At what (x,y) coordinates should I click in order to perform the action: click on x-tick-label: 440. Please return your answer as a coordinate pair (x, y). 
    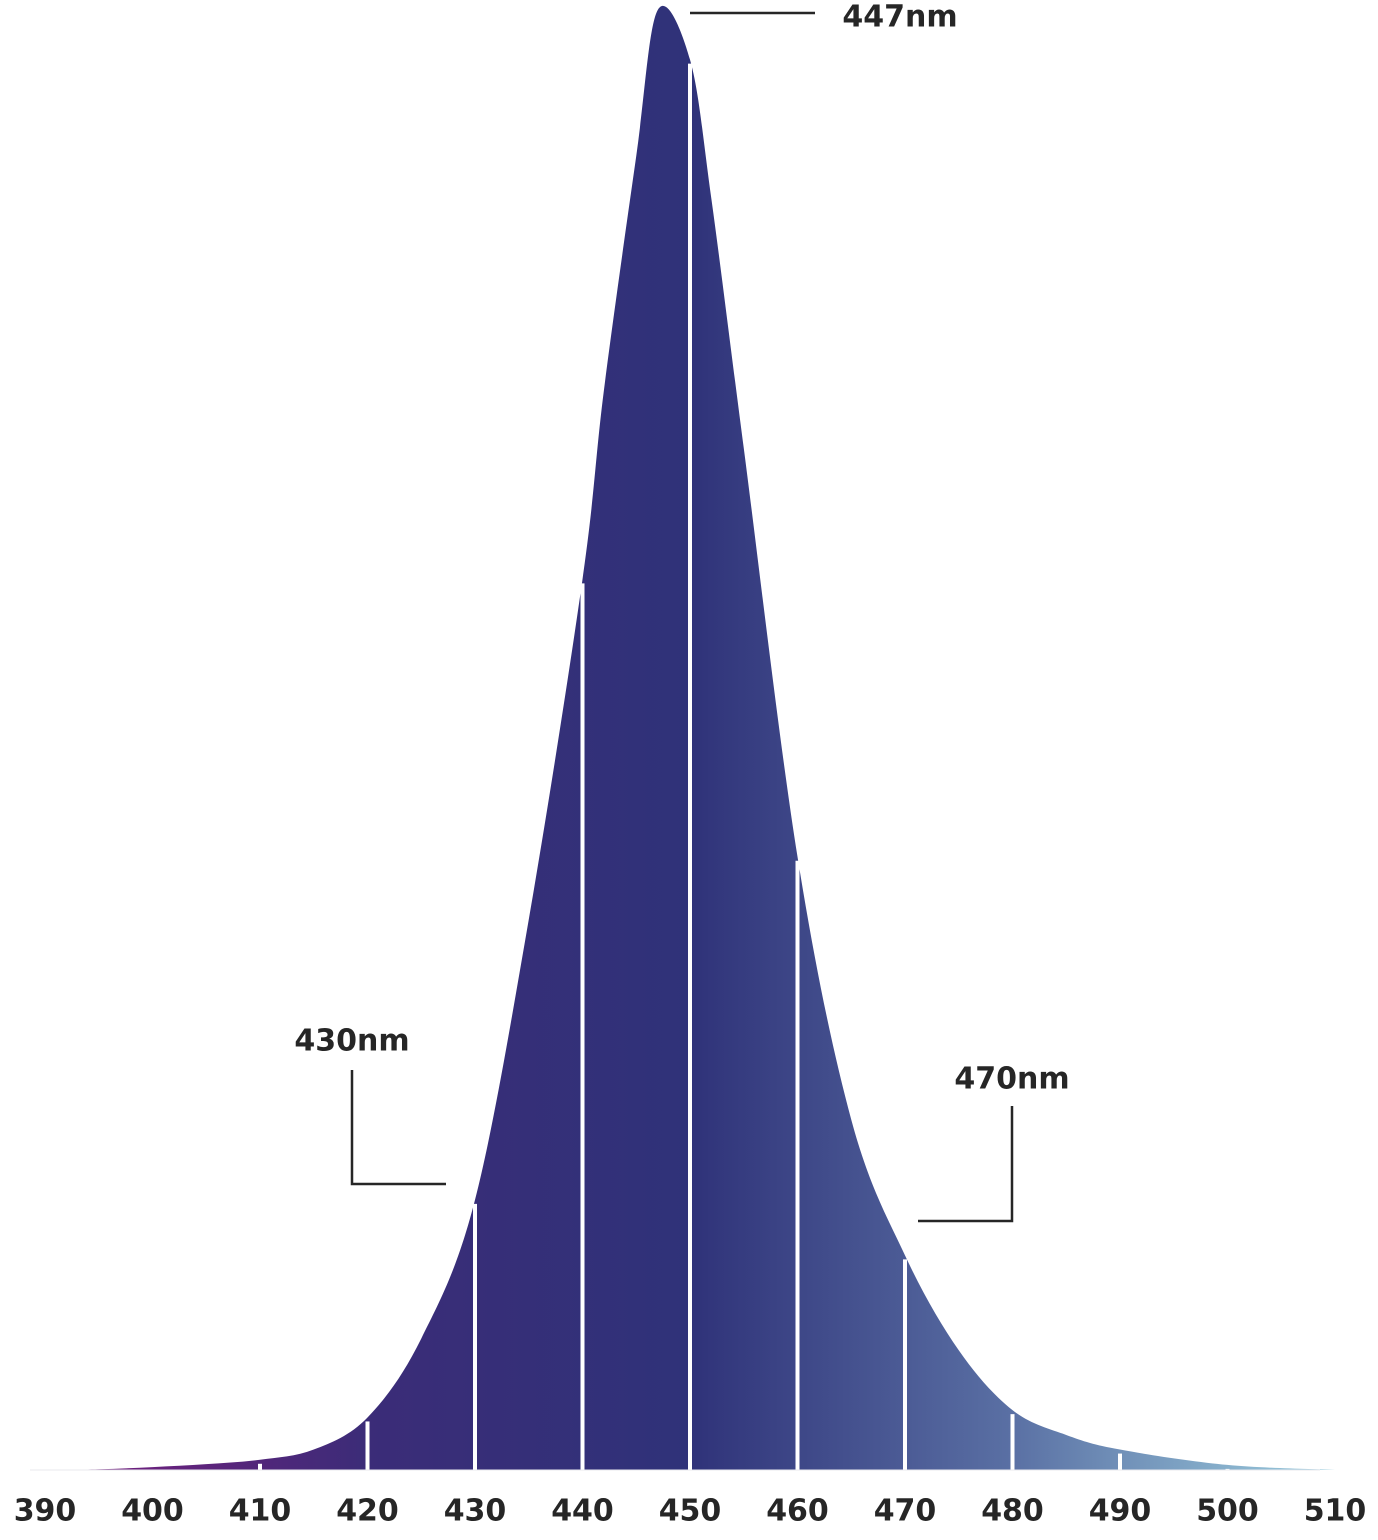
    Looking at the image, I should click on (582, 1511).